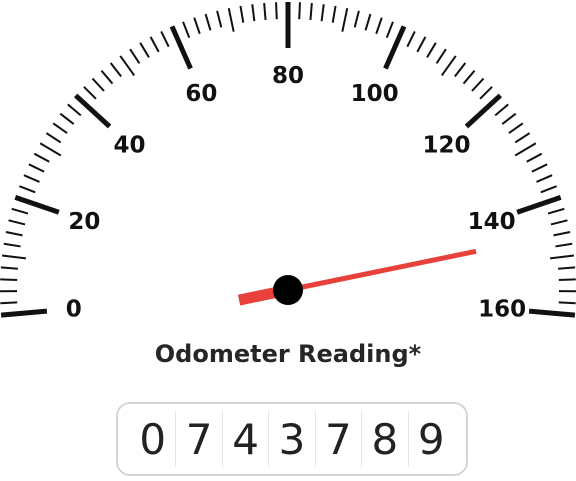 This screenshot has width=576, height=481. Describe the element at coordinates (385, 439) in the screenshot. I see `odometer-digit: 8` at that location.